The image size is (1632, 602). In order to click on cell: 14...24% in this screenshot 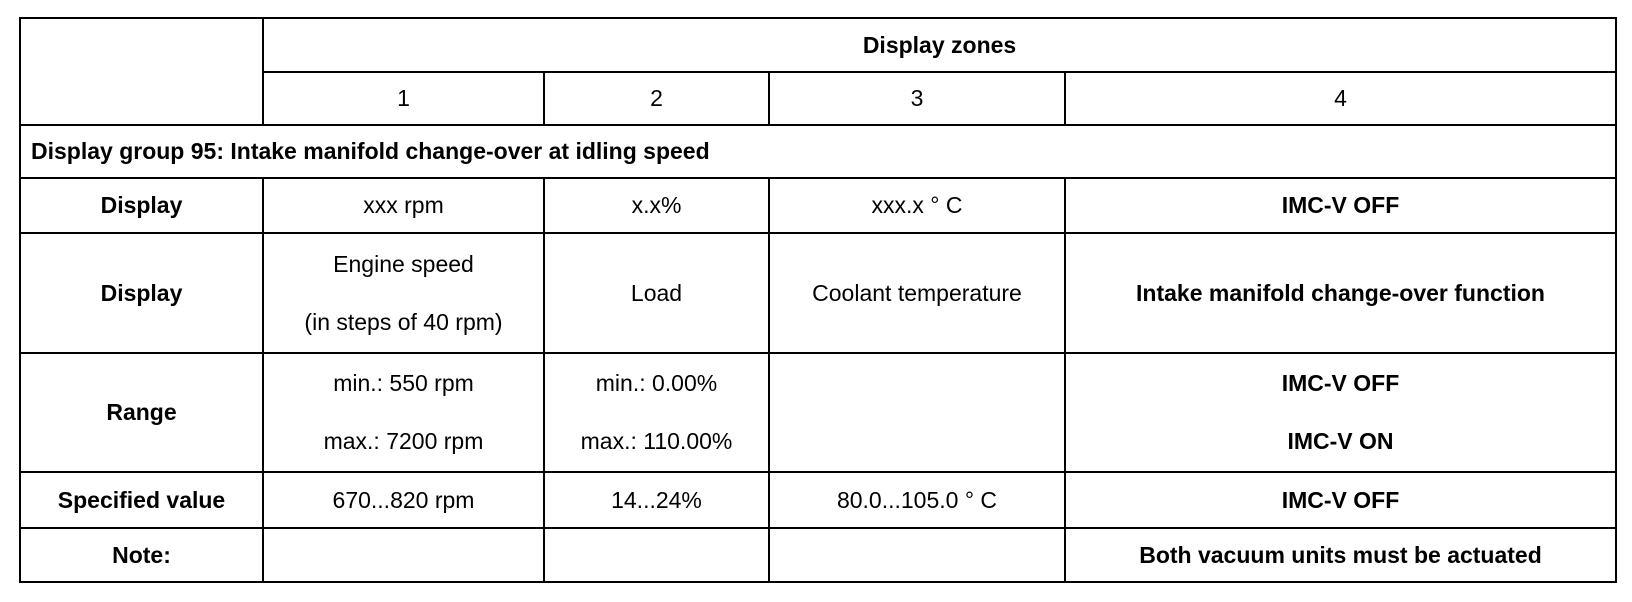, I will do `click(656, 500)`.